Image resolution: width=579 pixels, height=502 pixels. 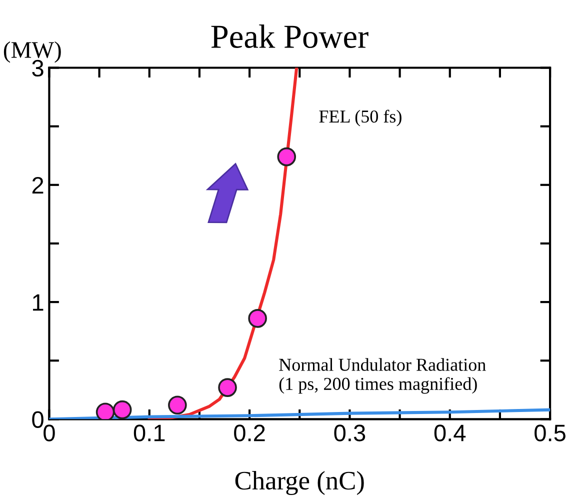 I want to click on x-axis-title: Charge (nC), so click(x=299, y=483).